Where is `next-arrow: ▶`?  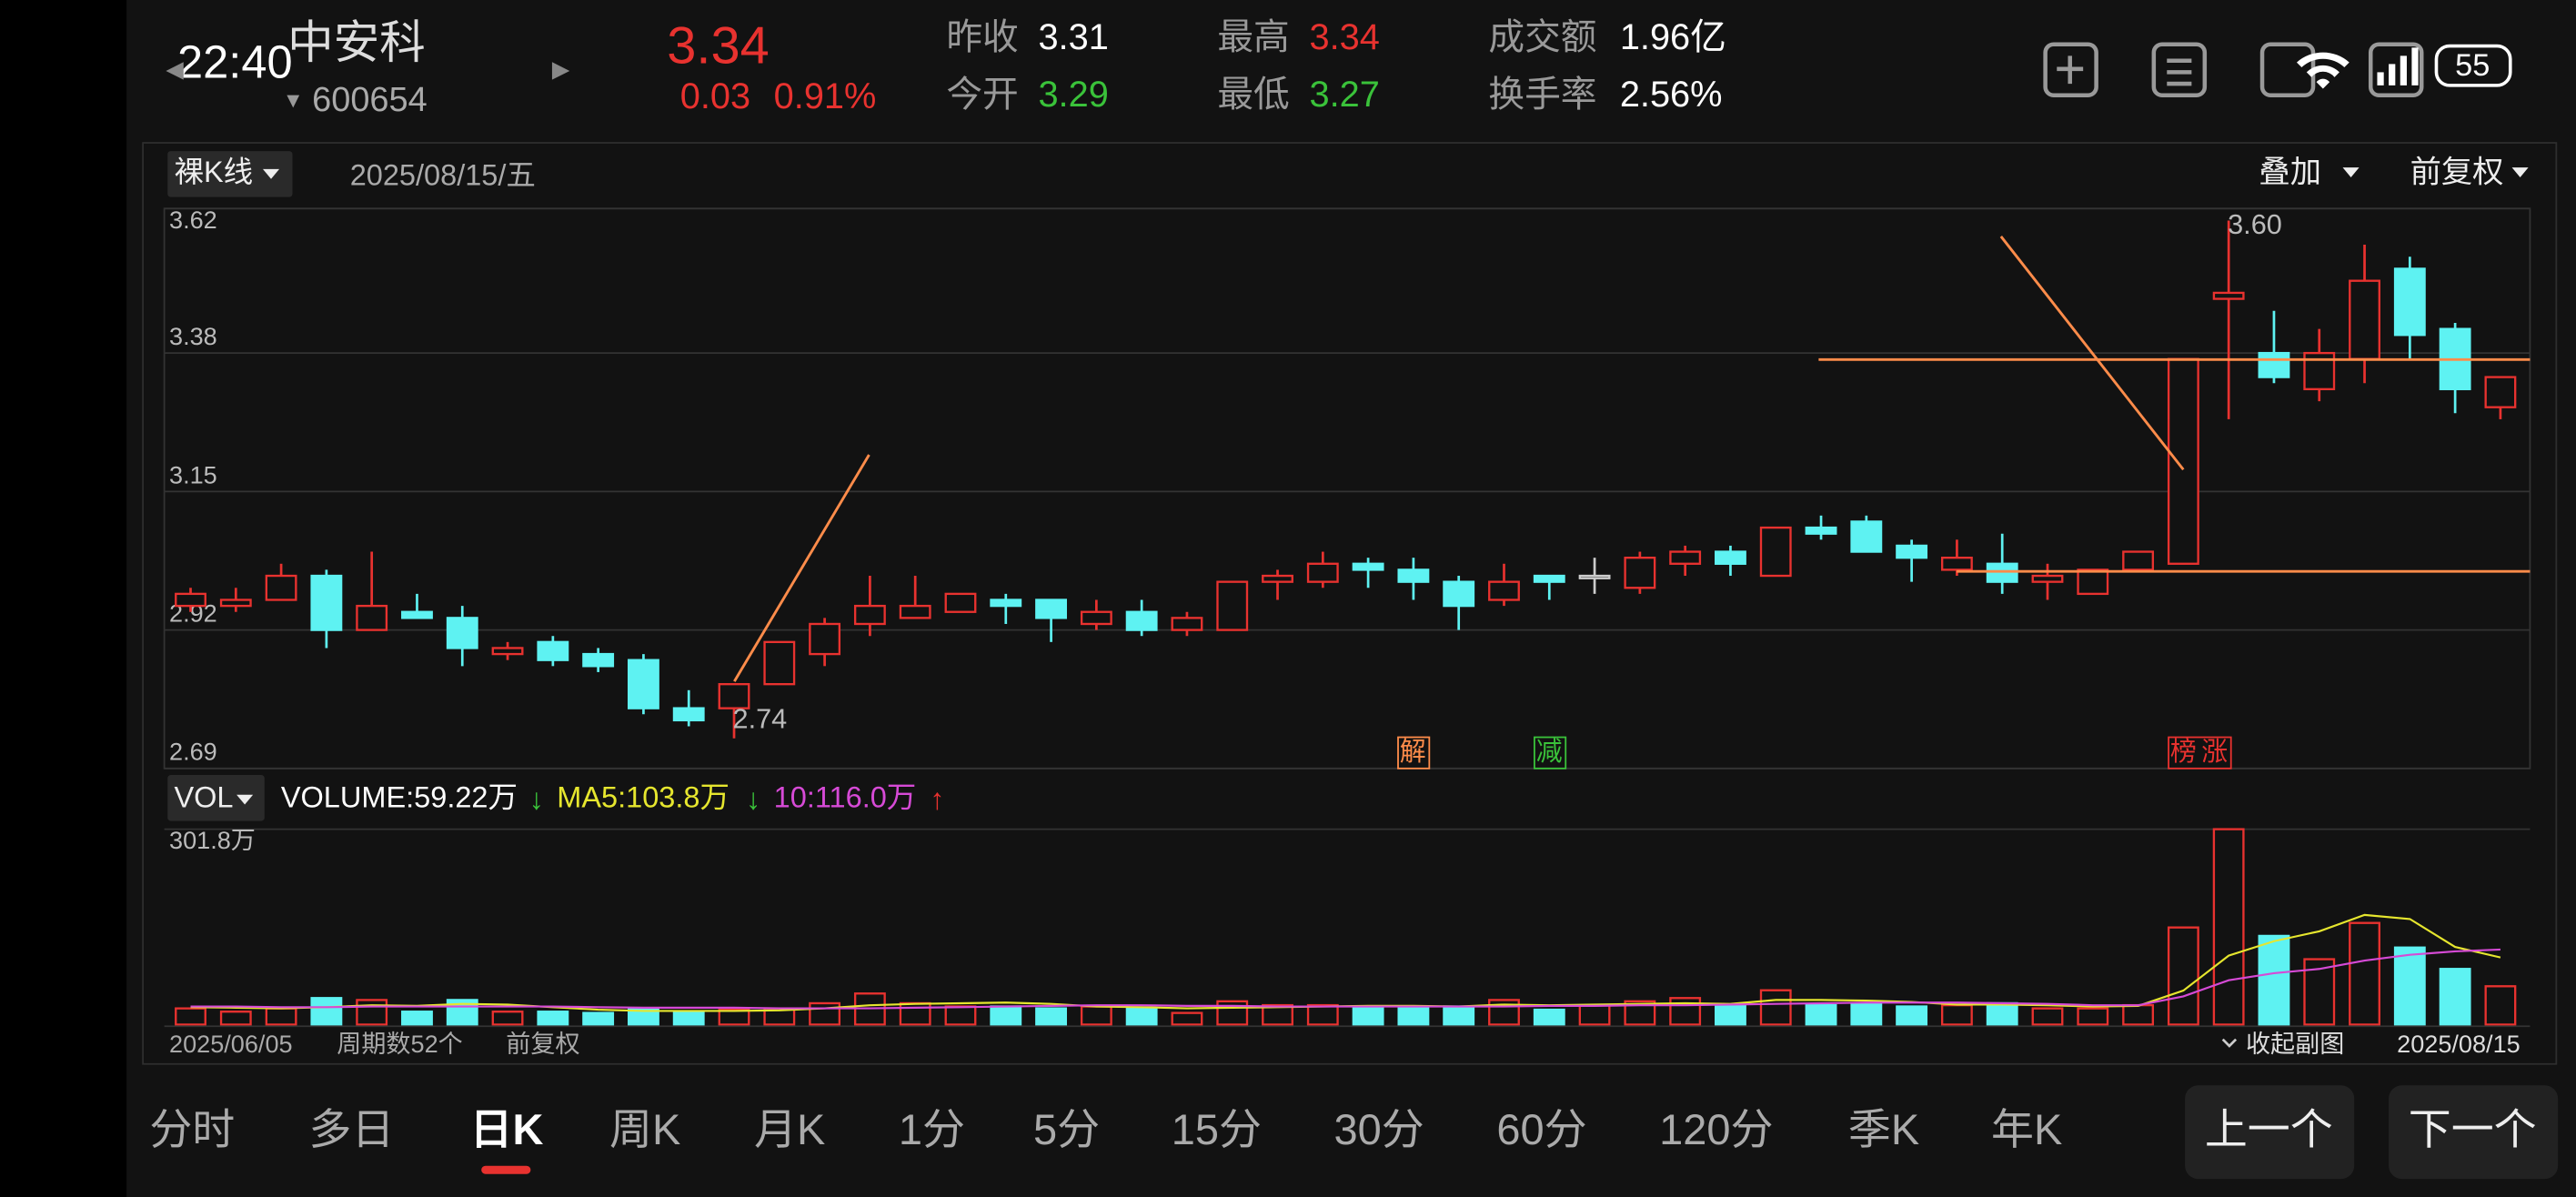 next-arrow: ▶ is located at coordinates (561, 69).